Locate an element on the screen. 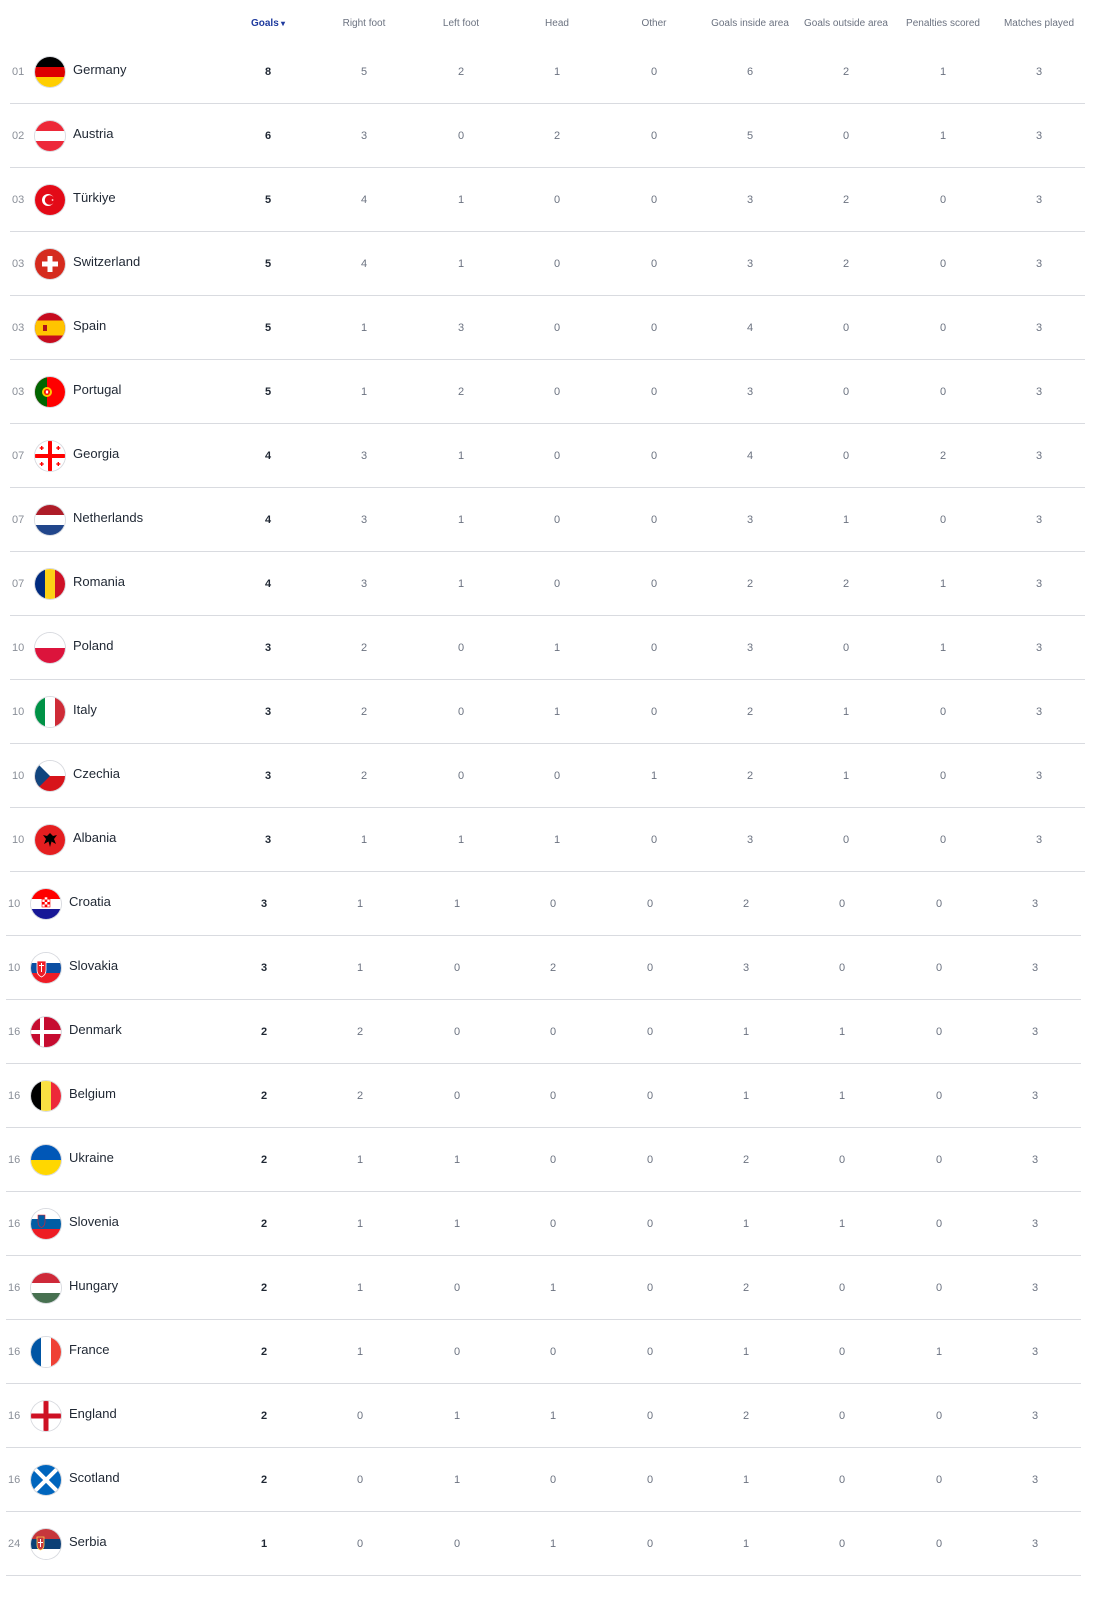 The image size is (1097, 1610). header-goals: Goals is located at coordinates (268, 24).